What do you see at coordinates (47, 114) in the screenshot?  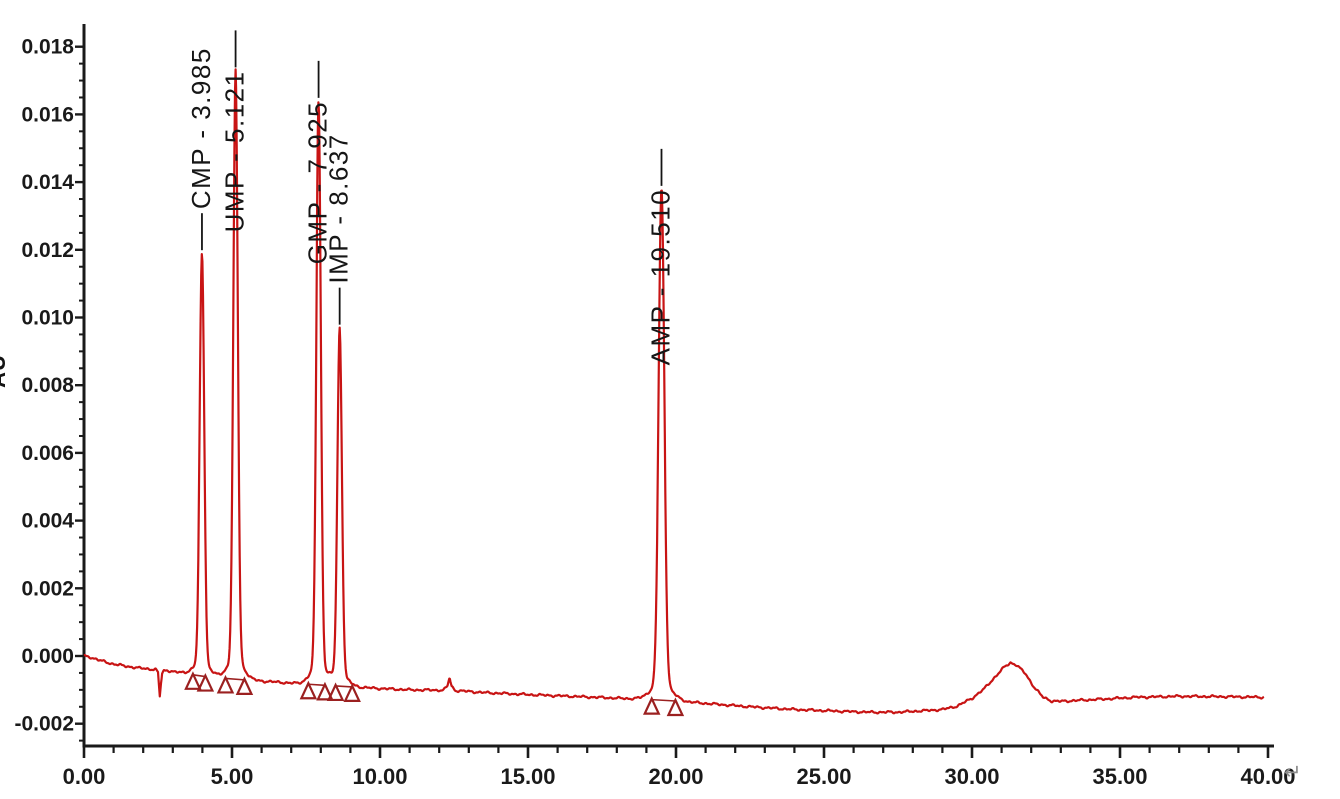 I see `y-tick-label: 0.016` at bounding box center [47, 114].